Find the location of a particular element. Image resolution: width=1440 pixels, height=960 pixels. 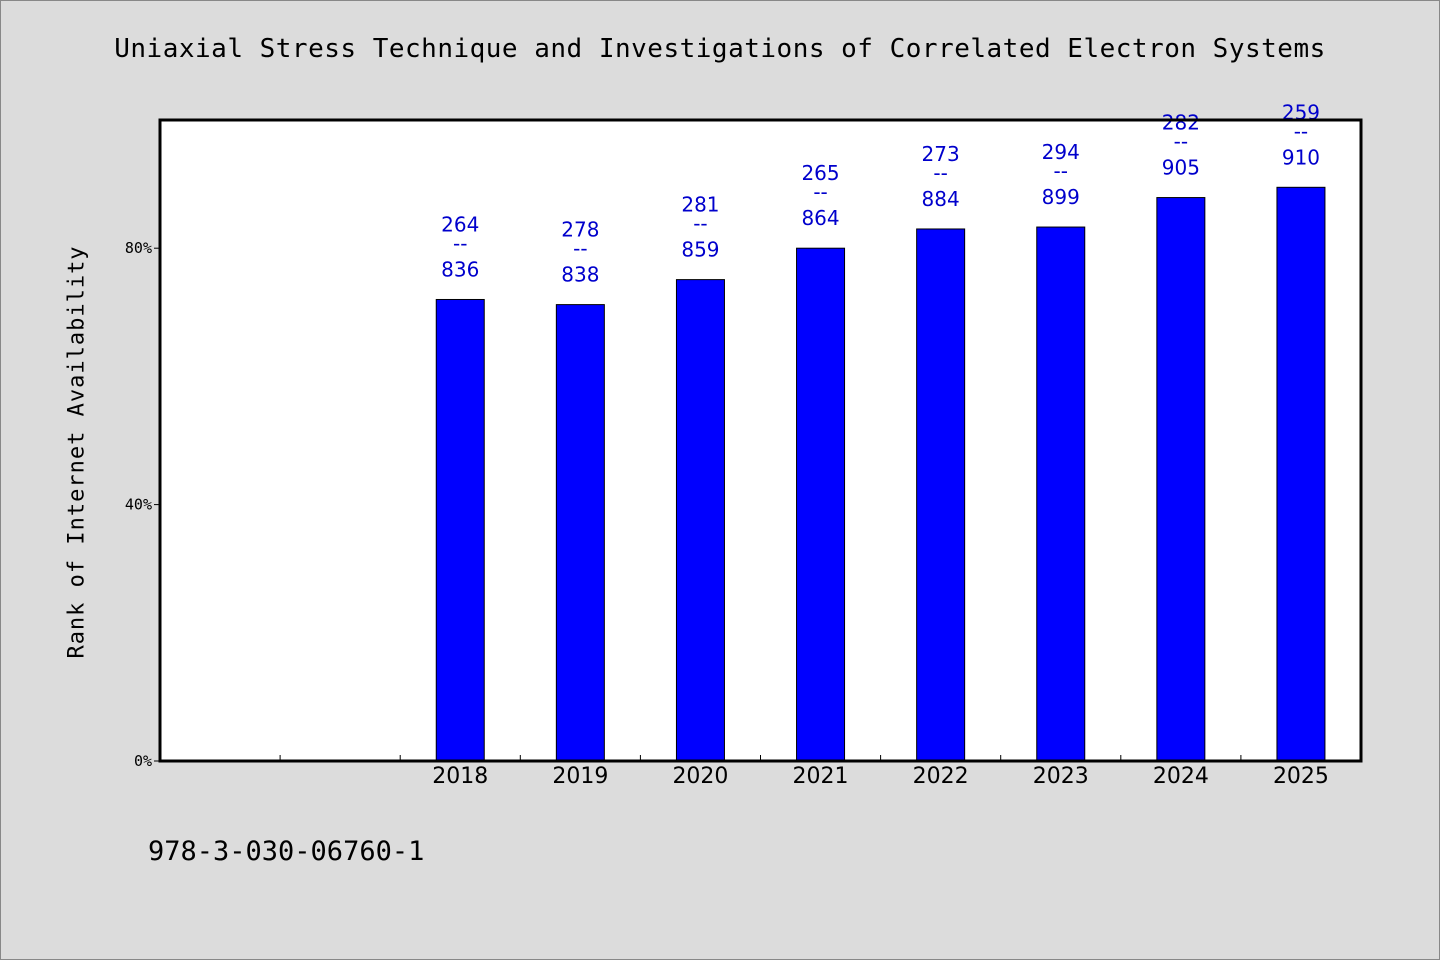

data-label-bottom-2022: 884 is located at coordinates (941, 199).